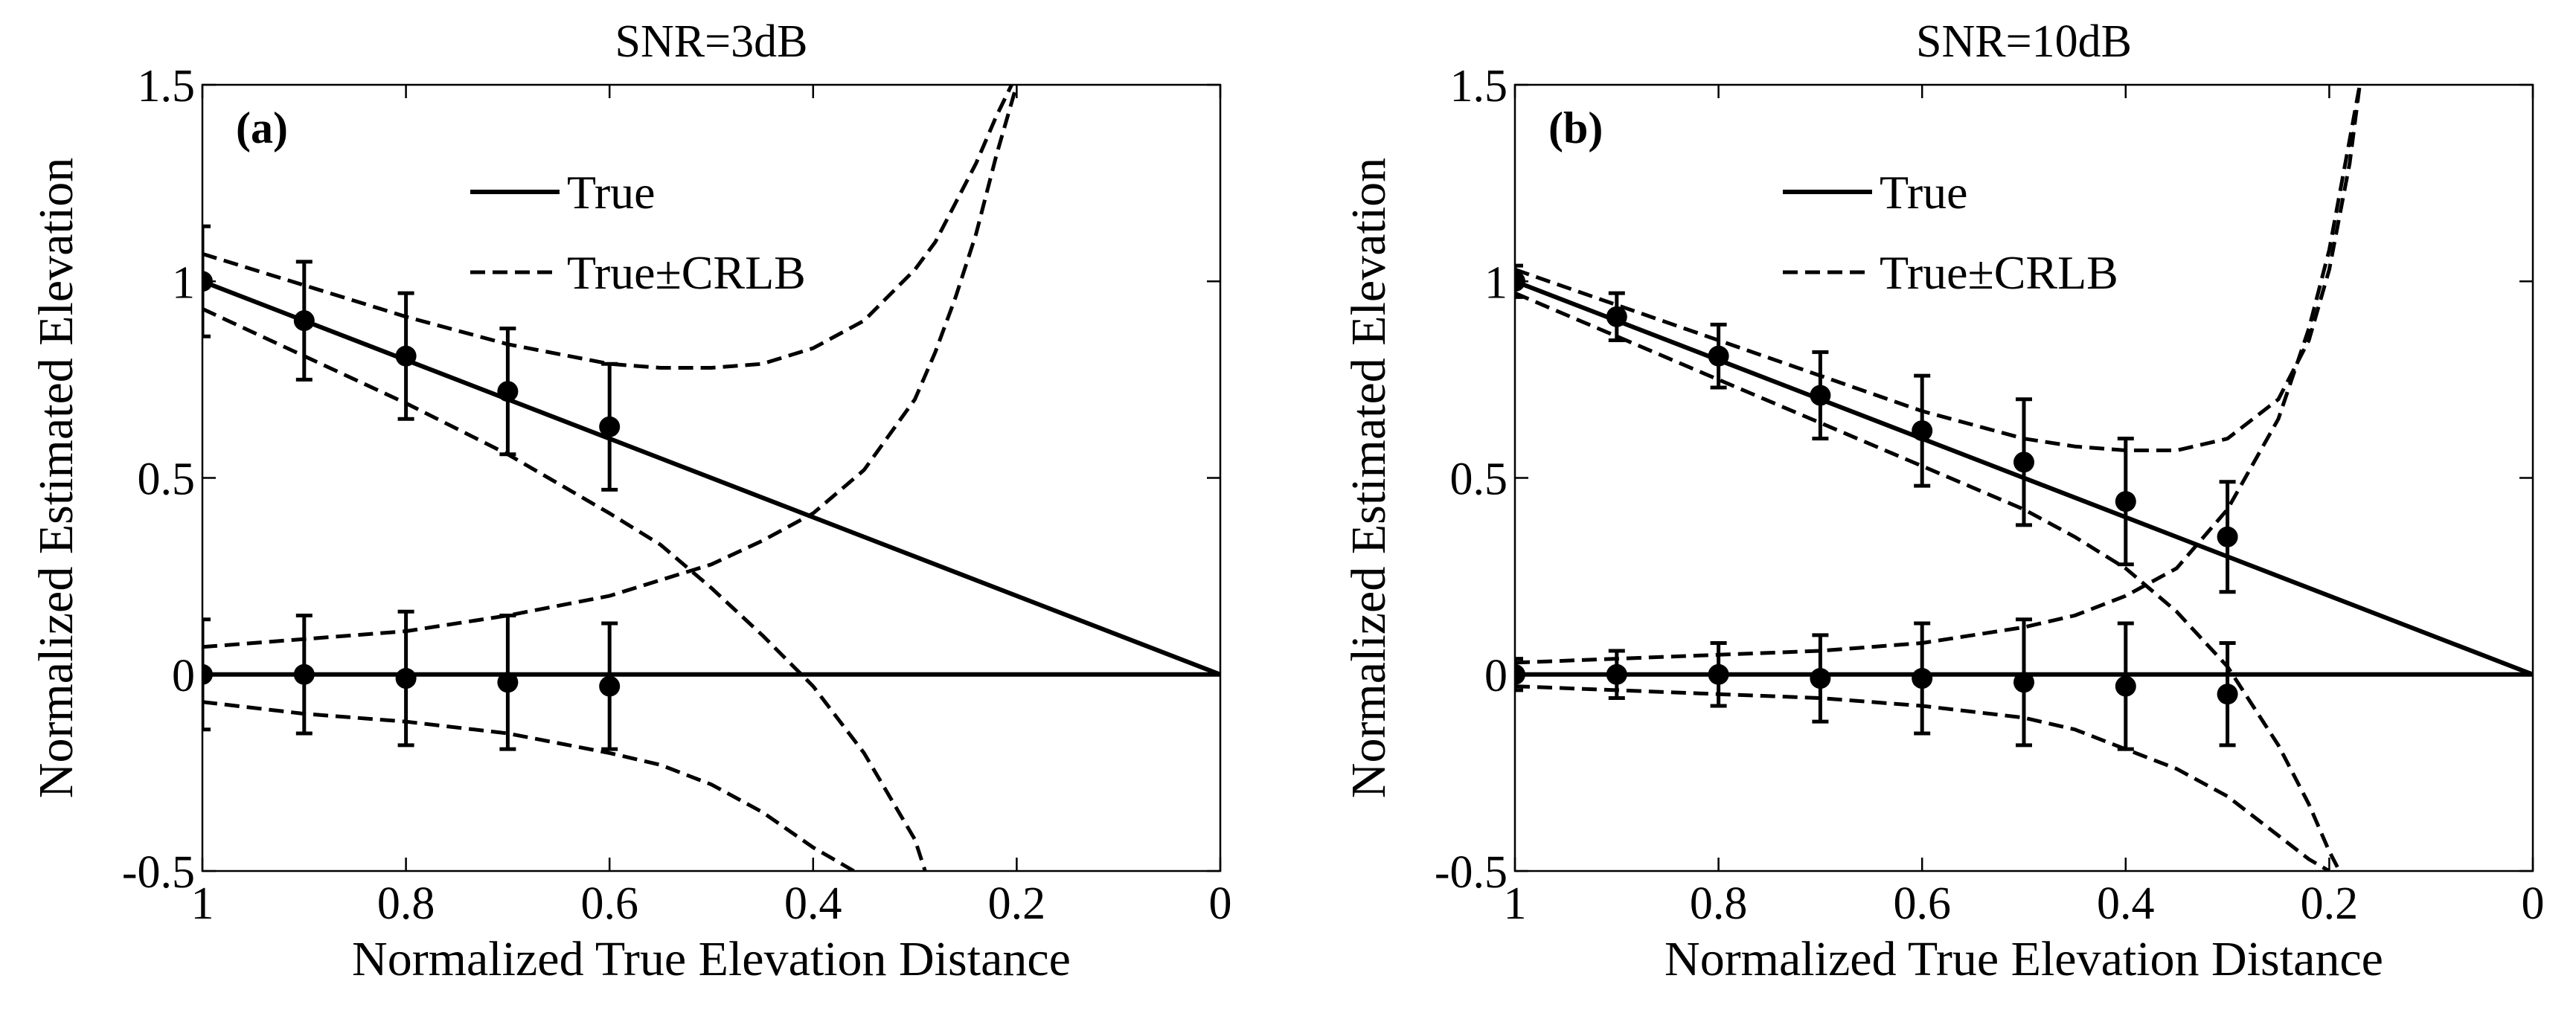  What do you see at coordinates (712, 41) in the screenshot?
I see `chart-title: SNR=3dB` at bounding box center [712, 41].